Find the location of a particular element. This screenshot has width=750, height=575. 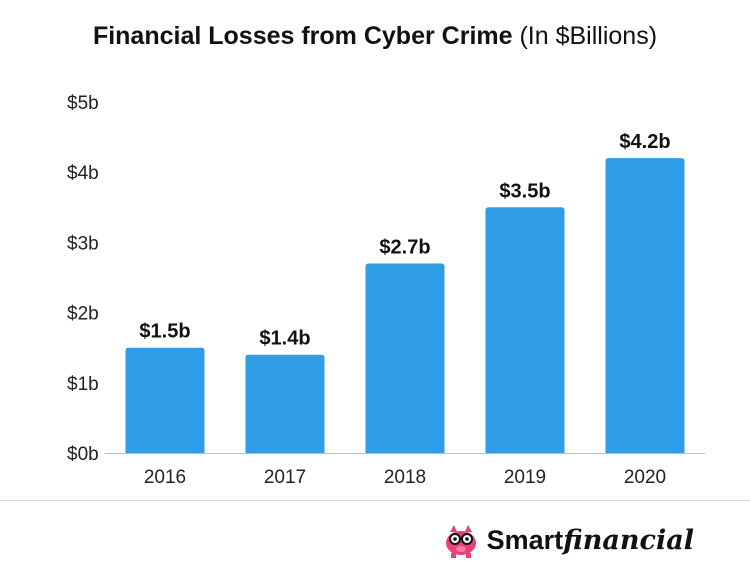

data-label: $1.4b is located at coordinates (284, 339).